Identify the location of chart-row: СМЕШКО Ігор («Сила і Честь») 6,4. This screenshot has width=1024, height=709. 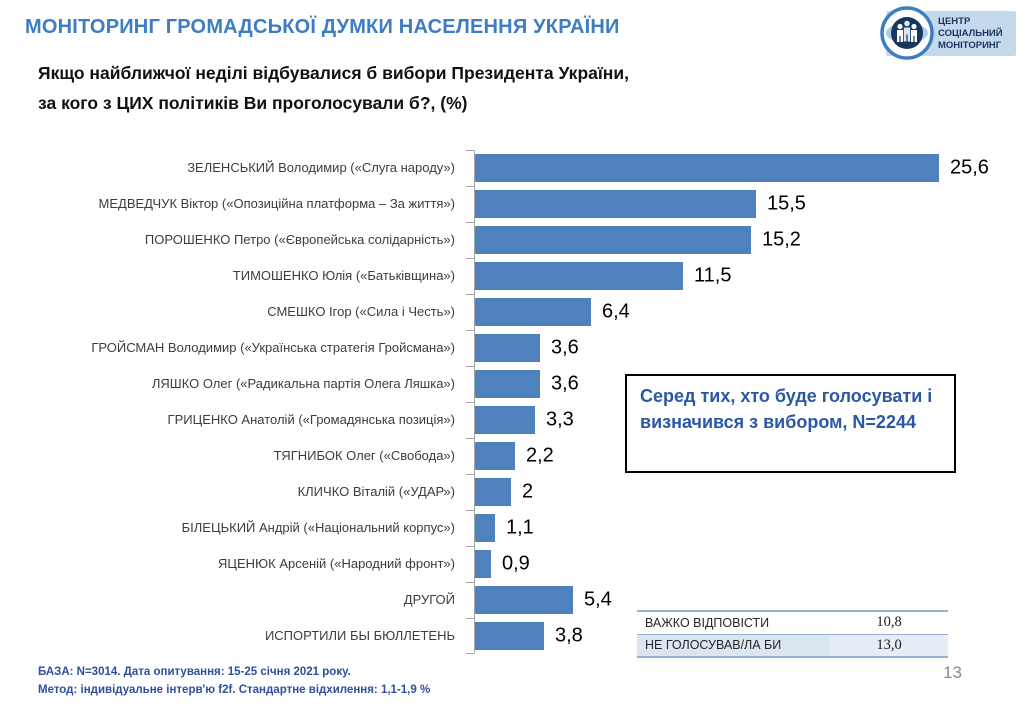
(507, 312).